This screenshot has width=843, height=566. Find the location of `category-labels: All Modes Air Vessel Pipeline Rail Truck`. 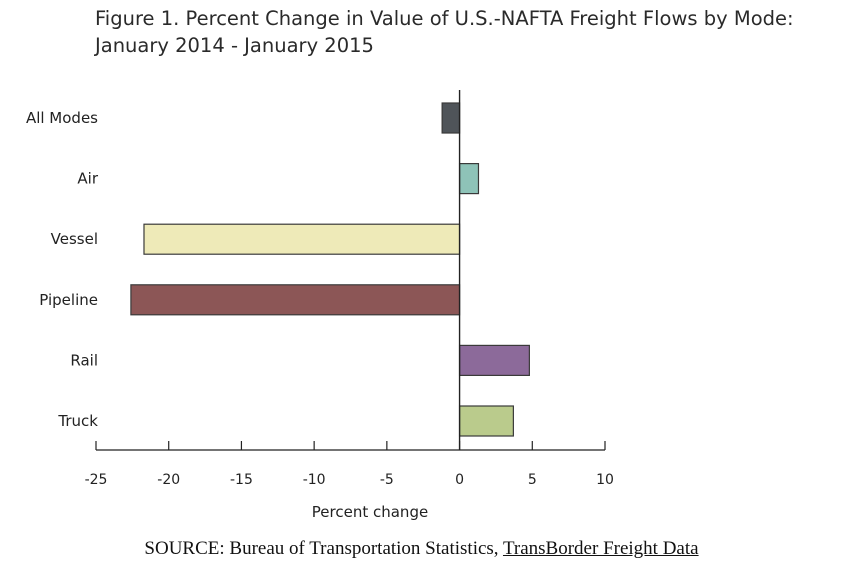

category-labels: All Modes Air Vessel Pipeline Rail Truck is located at coordinates (62, 269).